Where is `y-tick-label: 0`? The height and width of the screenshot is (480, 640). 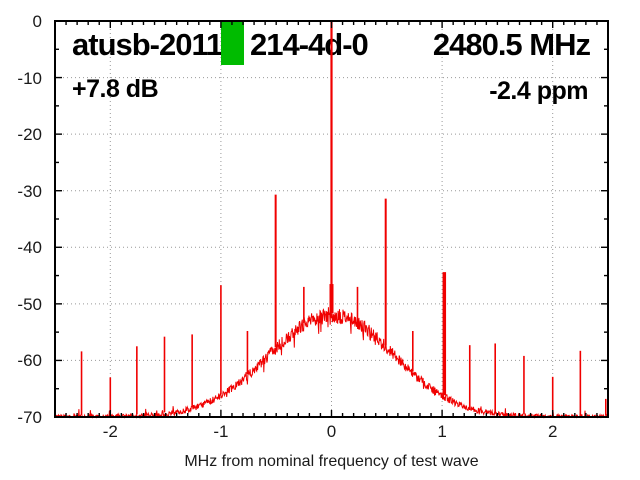 y-tick-label: 0 is located at coordinates (37, 21).